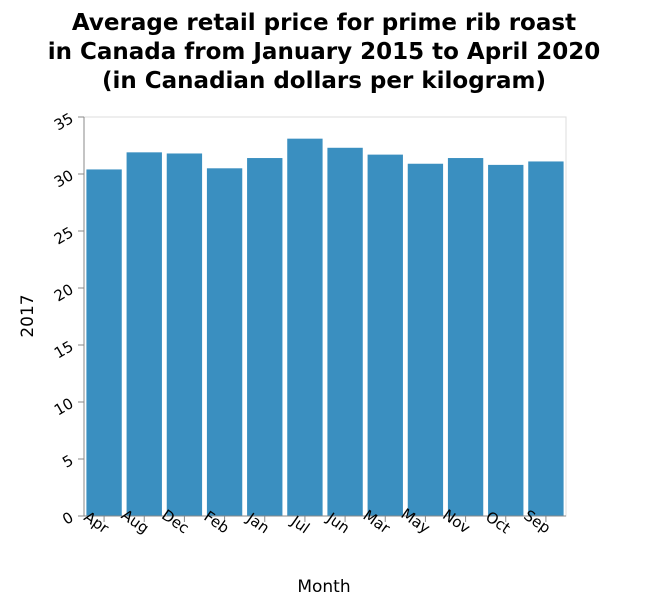 The width and height of the screenshot is (648, 608). Describe the element at coordinates (184, 335) in the screenshot. I see `bar-dec` at that location.